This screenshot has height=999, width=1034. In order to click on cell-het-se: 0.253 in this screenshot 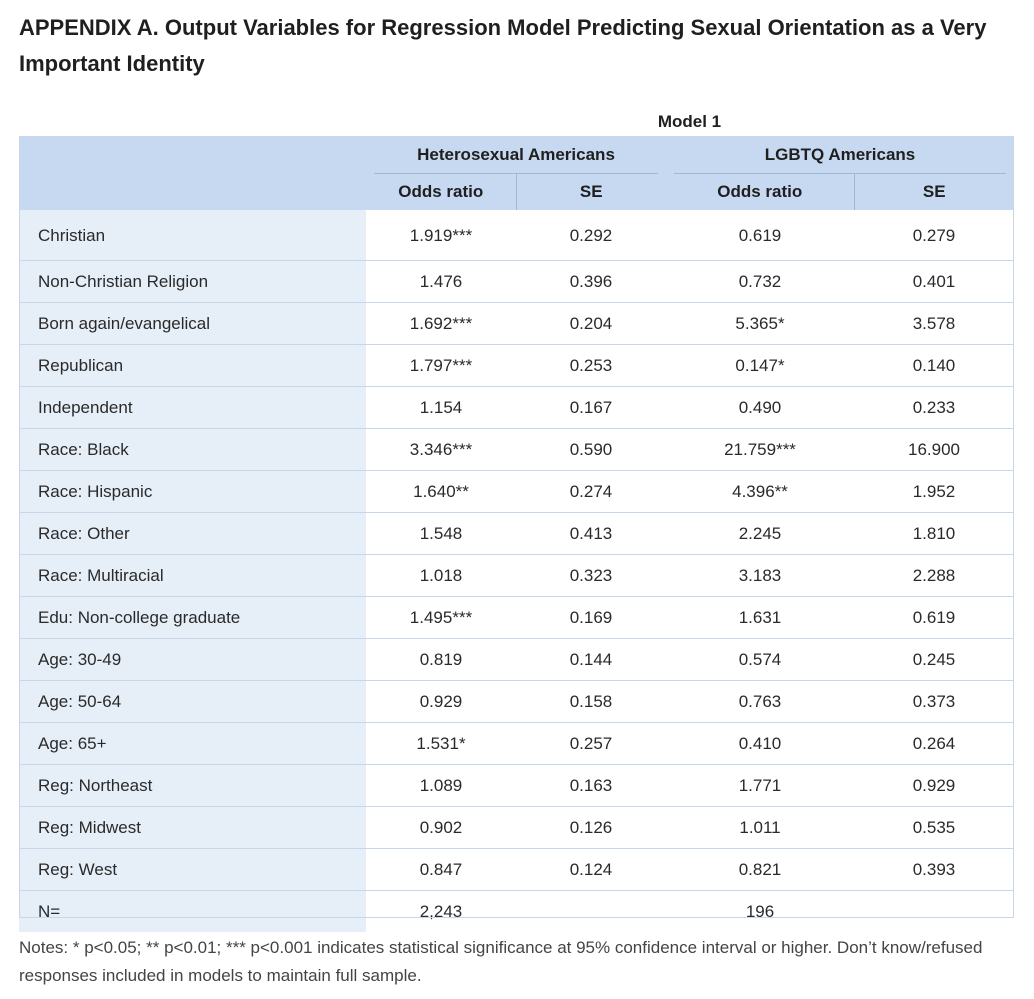, I will do `click(591, 365)`.